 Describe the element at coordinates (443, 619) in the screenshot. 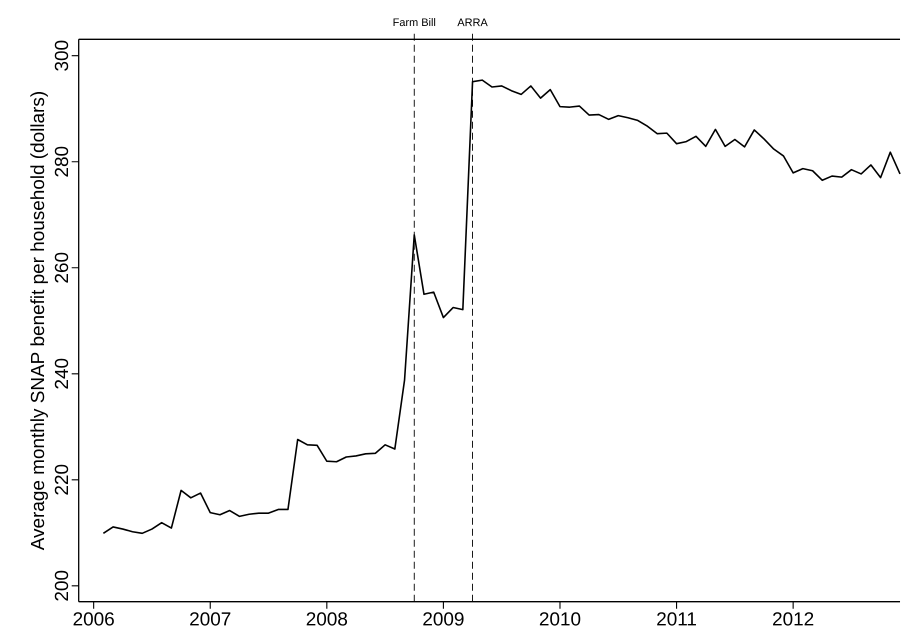

I see `x-tick-label: 2009` at that location.